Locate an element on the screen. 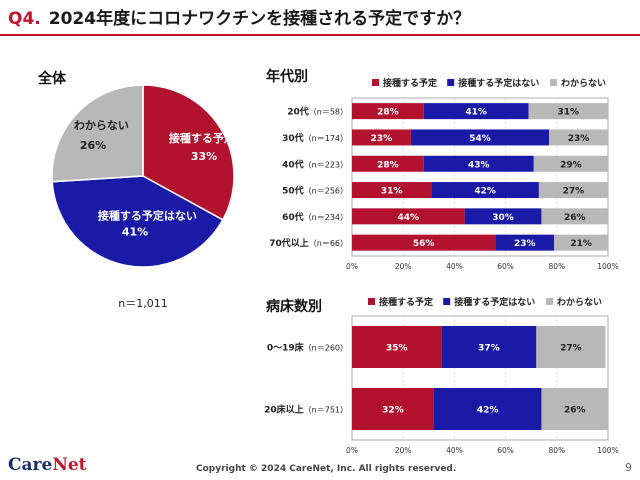  category-name: 0～19床 is located at coordinates (286, 348).